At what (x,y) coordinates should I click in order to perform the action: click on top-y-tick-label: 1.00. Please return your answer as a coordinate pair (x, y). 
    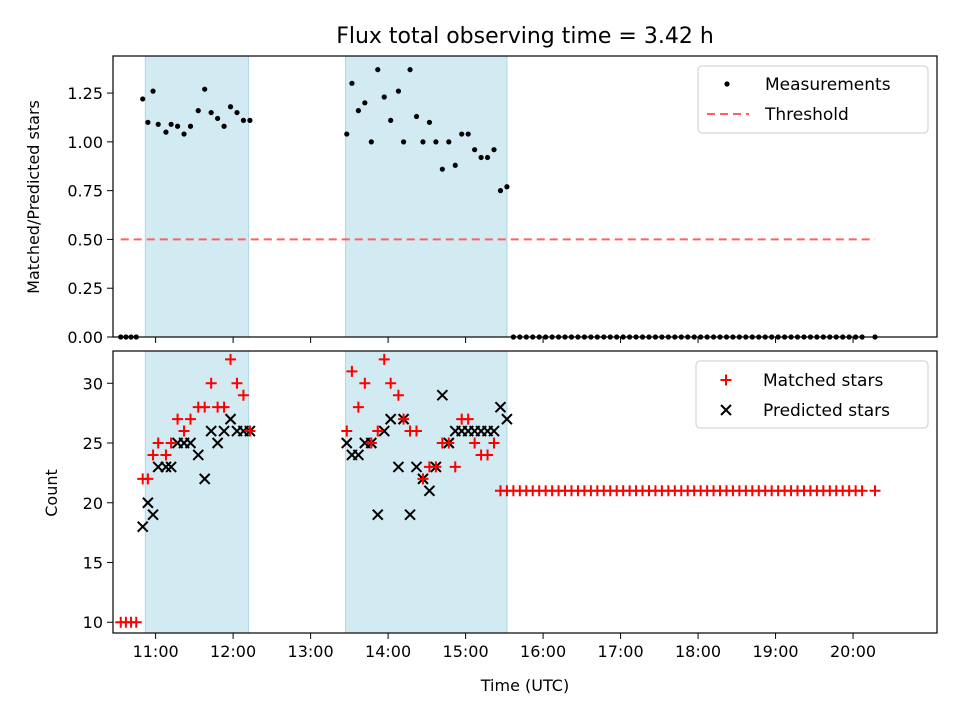
    Looking at the image, I should click on (85, 142).